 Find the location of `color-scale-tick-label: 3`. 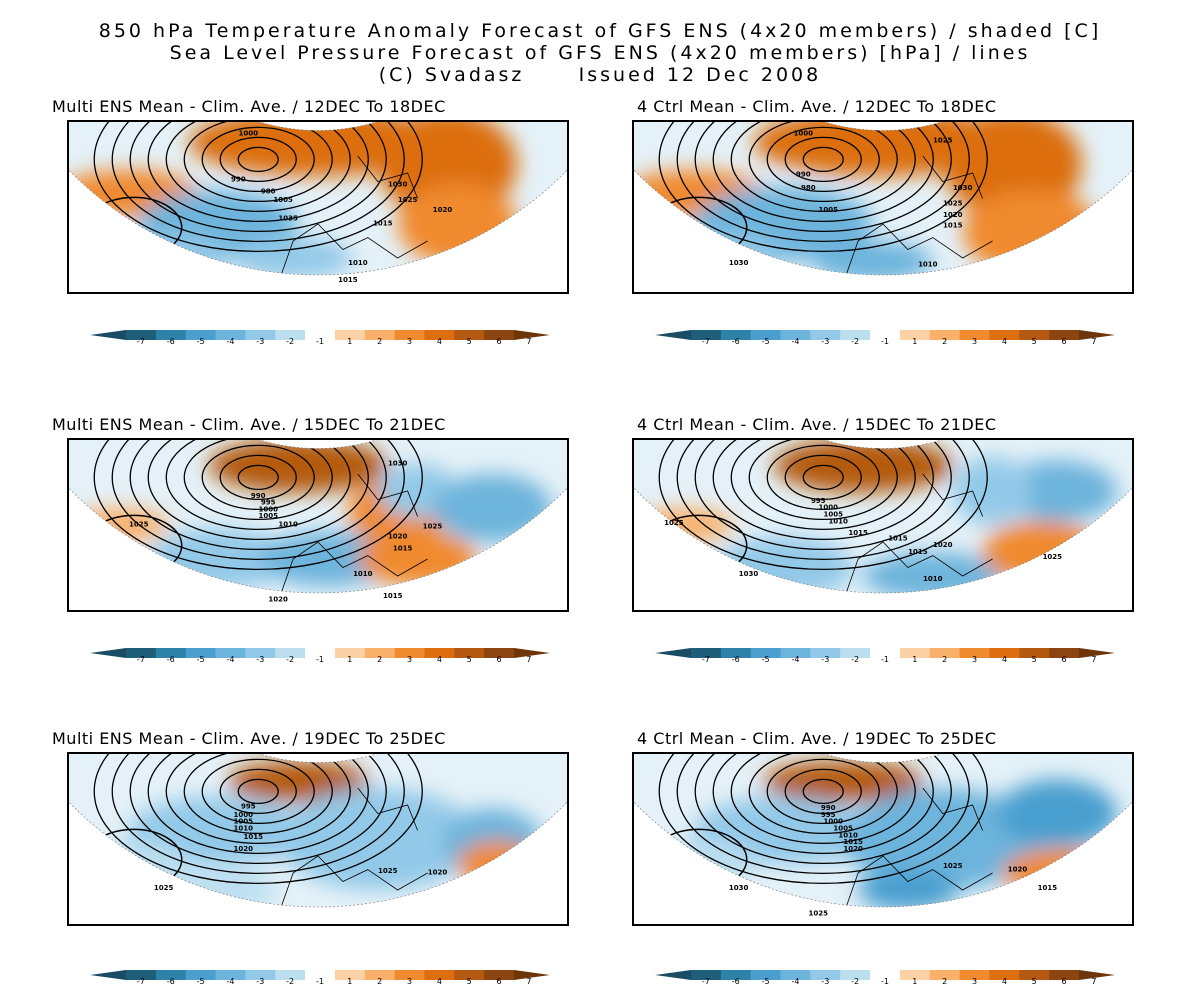

color-scale-tick-label: 3 is located at coordinates (974, 659).